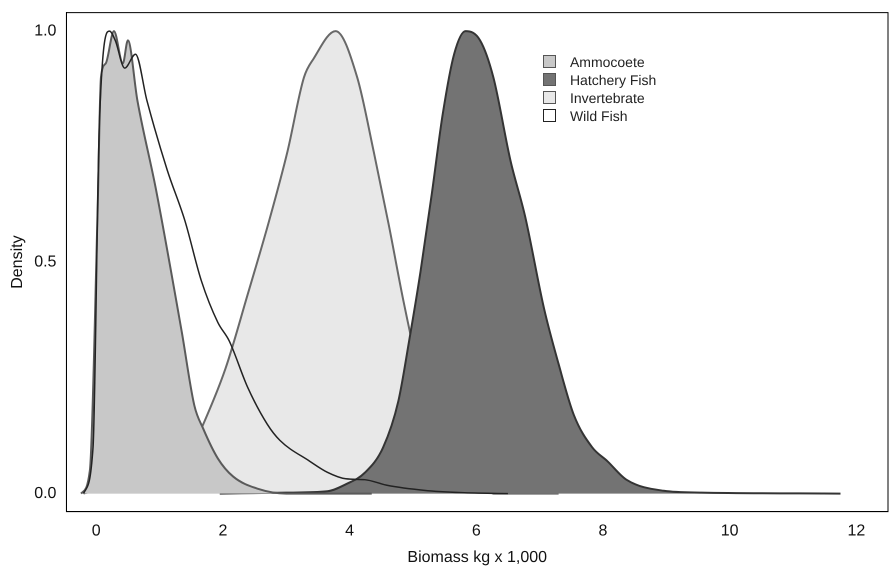  What do you see at coordinates (45, 493) in the screenshot?
I see `y-tick-label: 0.0` at bounding box center [45, 493].